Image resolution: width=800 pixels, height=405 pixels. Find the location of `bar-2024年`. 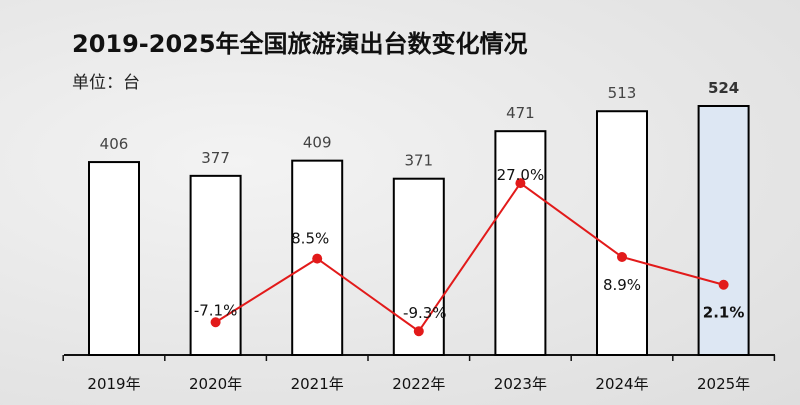

bar-2024年 is located at coordinates (622, 233).